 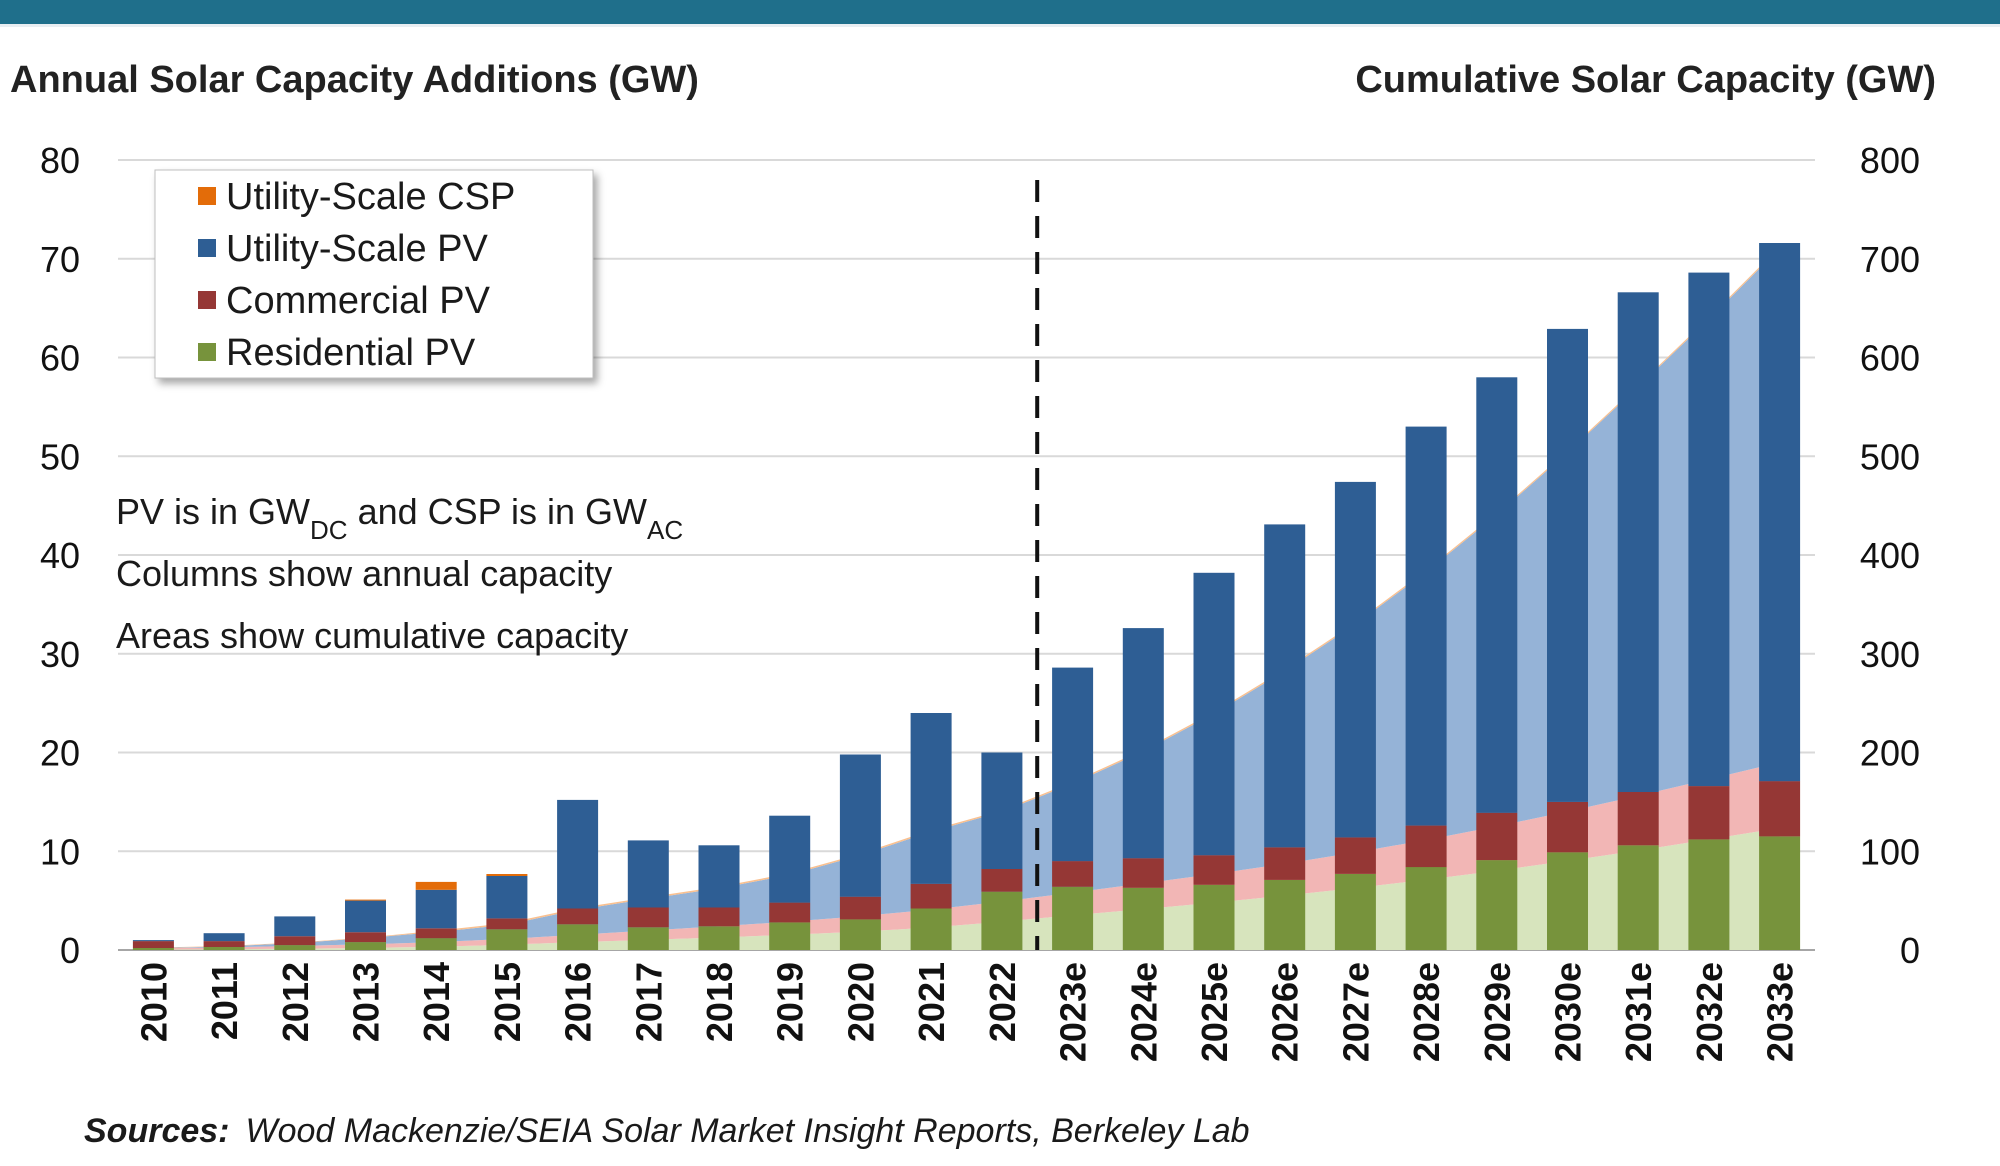 What do you see at coordinates (1000, 25) in the screenshot?
I see `top-accent-line` at bounding box center [1000, 25].